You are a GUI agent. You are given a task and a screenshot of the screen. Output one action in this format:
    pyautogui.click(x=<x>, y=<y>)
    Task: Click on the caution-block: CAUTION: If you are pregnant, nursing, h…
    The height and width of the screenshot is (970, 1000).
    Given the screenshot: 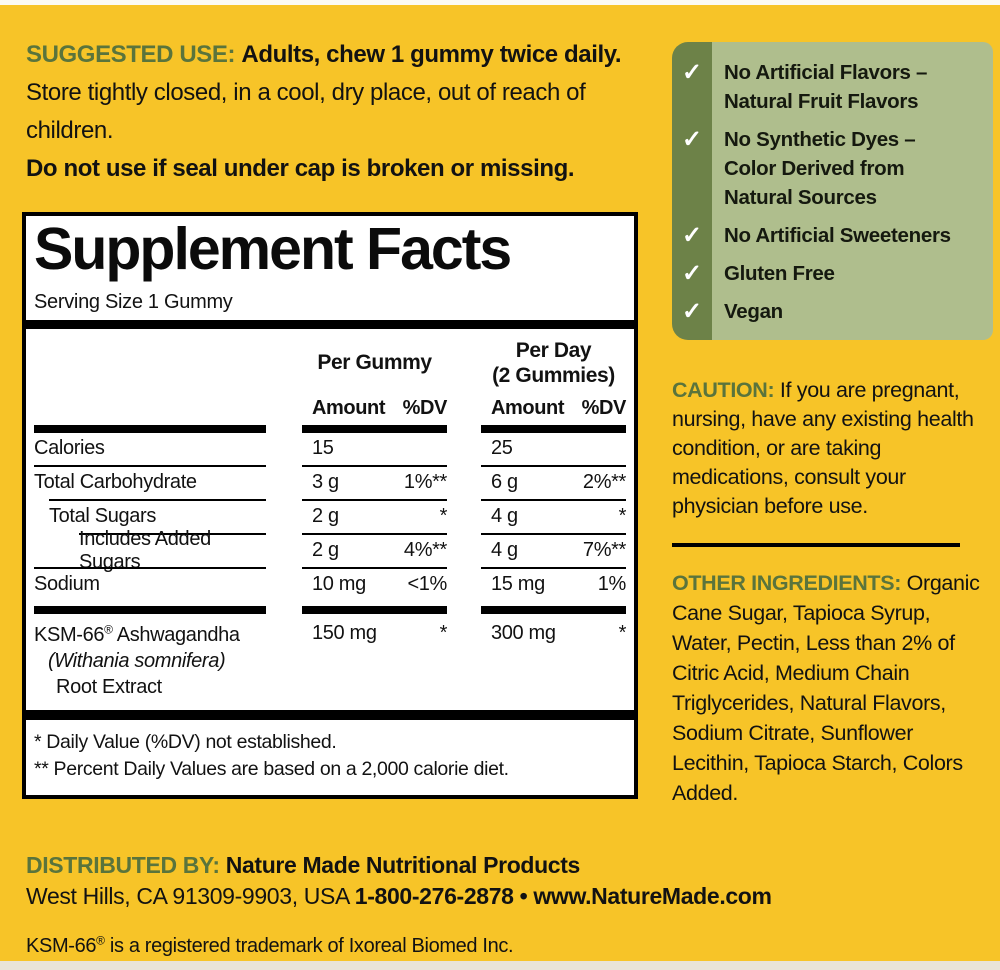 What is the action you would take?
    pyautogui.click(x=832, y=448)
    